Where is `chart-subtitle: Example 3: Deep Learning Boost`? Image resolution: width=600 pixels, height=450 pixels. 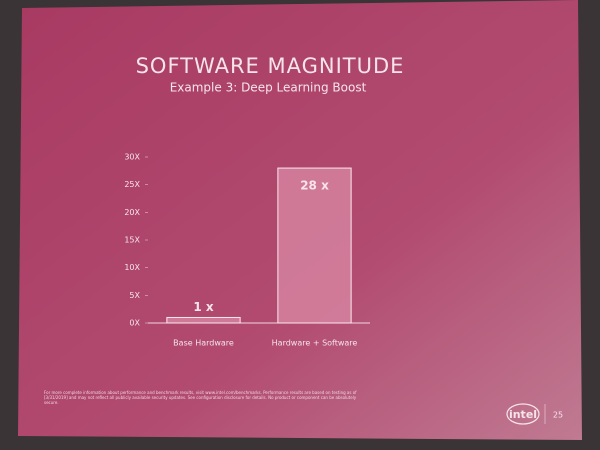
chart-subtitle: Example 3: Deep Learning Boost is located at coordinates (268, 88).